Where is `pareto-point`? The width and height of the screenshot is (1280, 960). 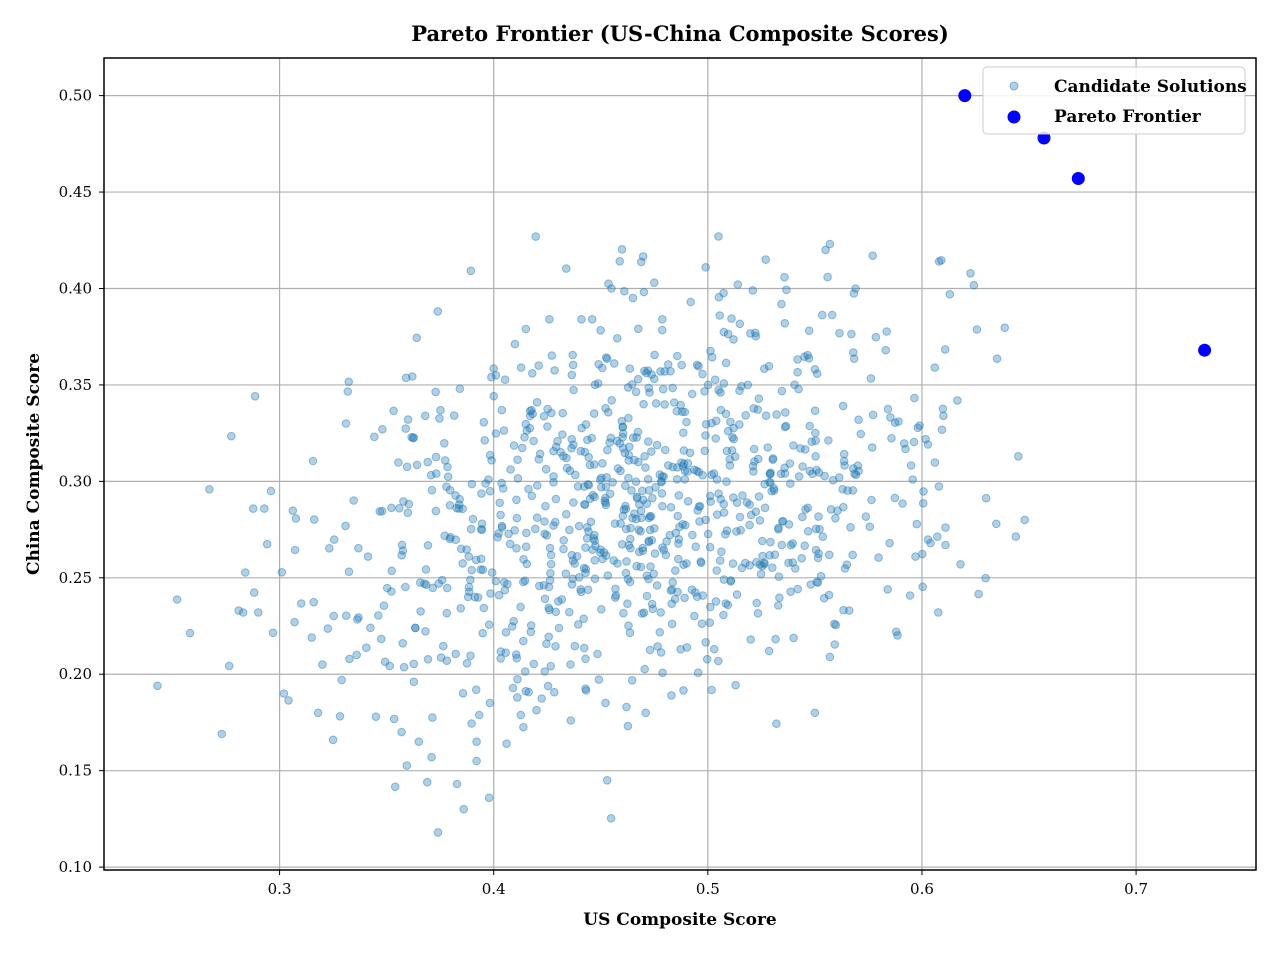
pareto-point is located at coordinates (1044, 138).